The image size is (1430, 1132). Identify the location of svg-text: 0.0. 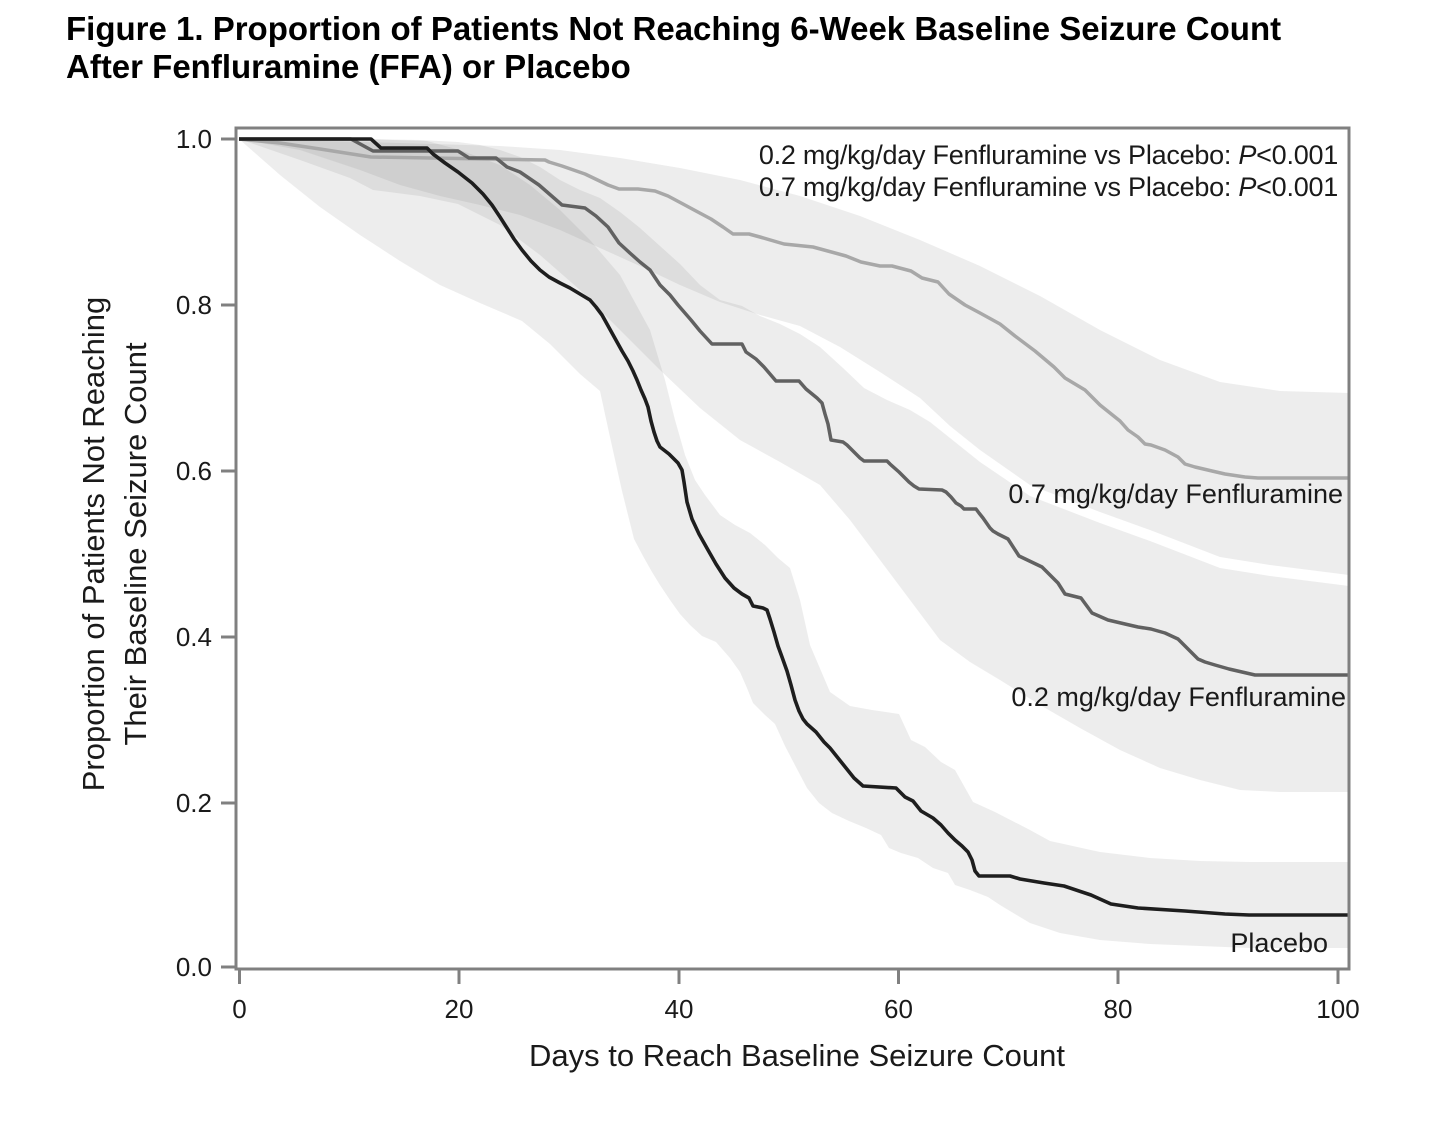
(194, 967).